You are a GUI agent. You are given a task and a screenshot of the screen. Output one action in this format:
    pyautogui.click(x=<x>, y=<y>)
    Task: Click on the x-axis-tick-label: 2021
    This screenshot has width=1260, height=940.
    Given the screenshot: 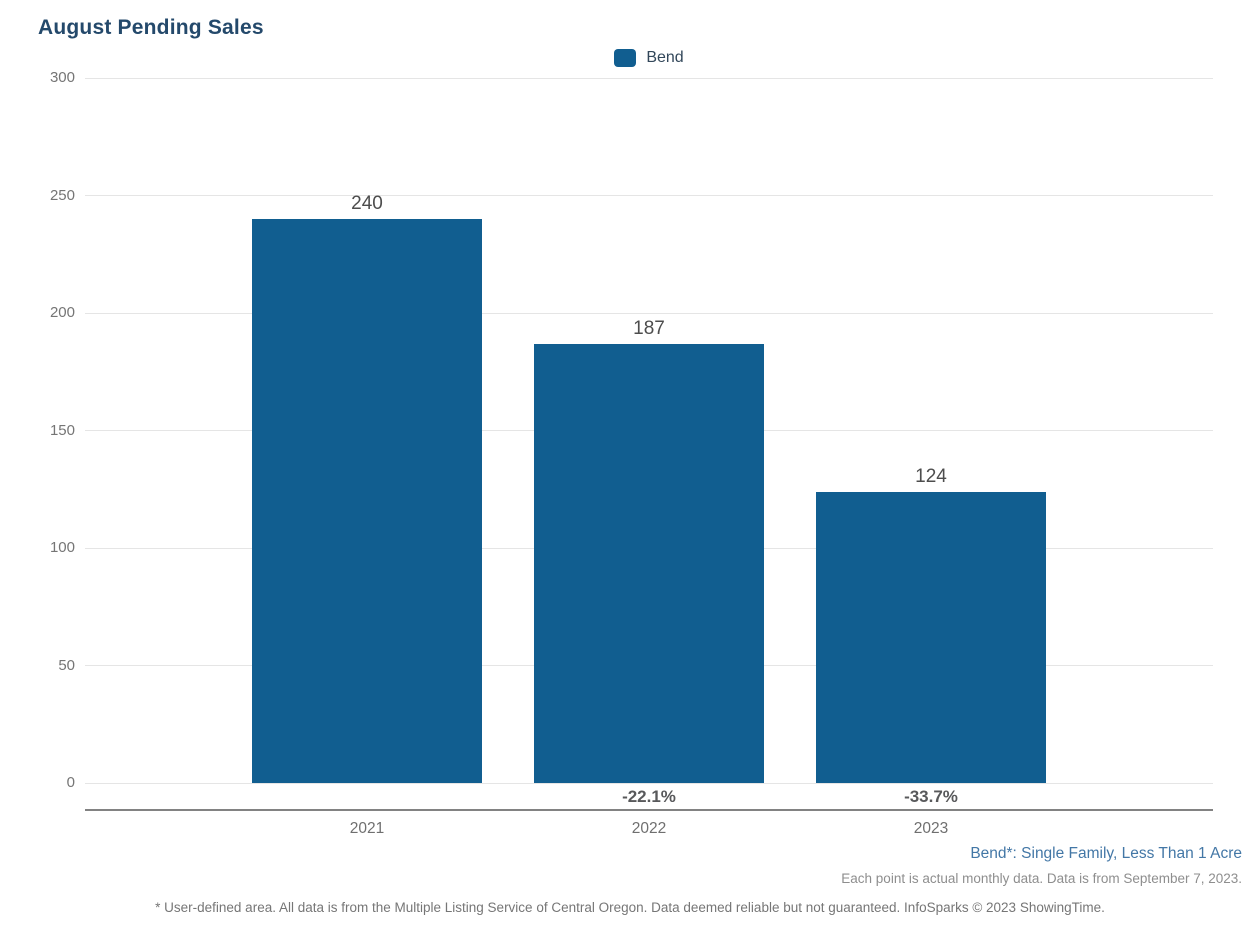 What is the action you would take?
    pyautogui.click(x=367, y=828)
    